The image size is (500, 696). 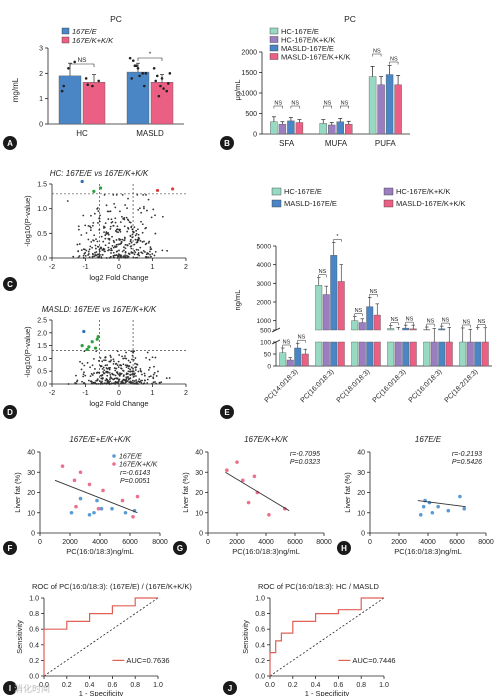 What do you see at coordinates (315, 57) in the screenshot?
I see `legend-label: MASLD-167E/K+K/K` at bounding box center [315, 57].